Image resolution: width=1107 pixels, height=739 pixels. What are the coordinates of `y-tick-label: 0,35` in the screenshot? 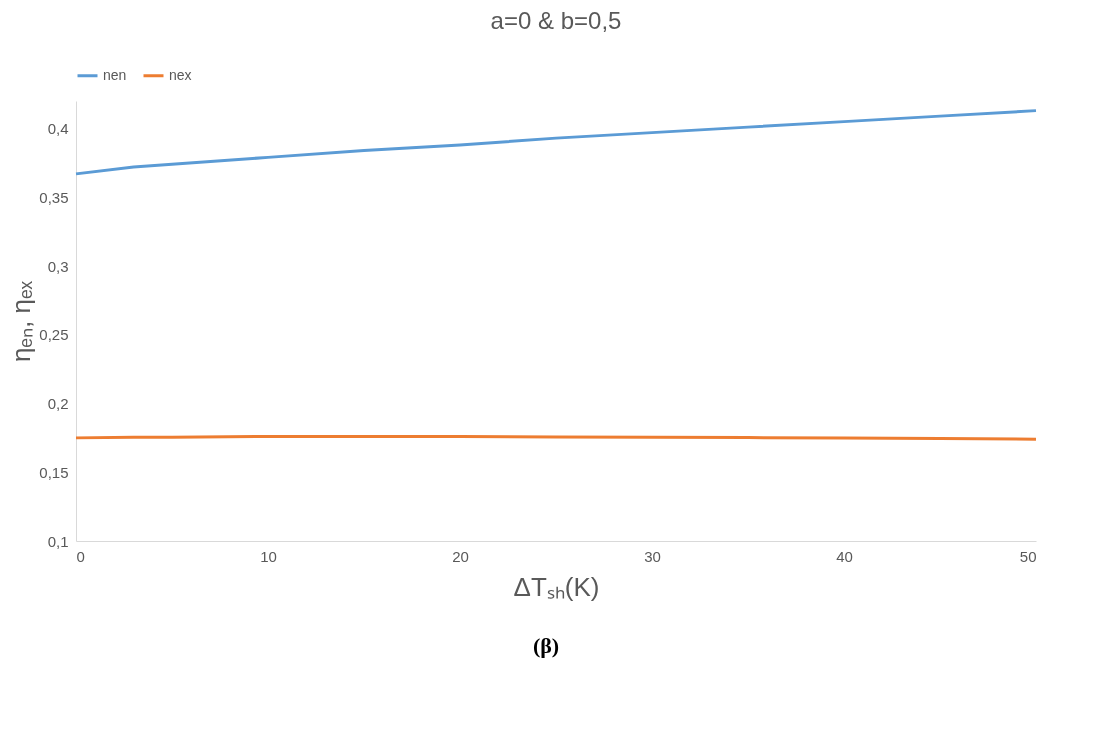 It's located at (54, 197).